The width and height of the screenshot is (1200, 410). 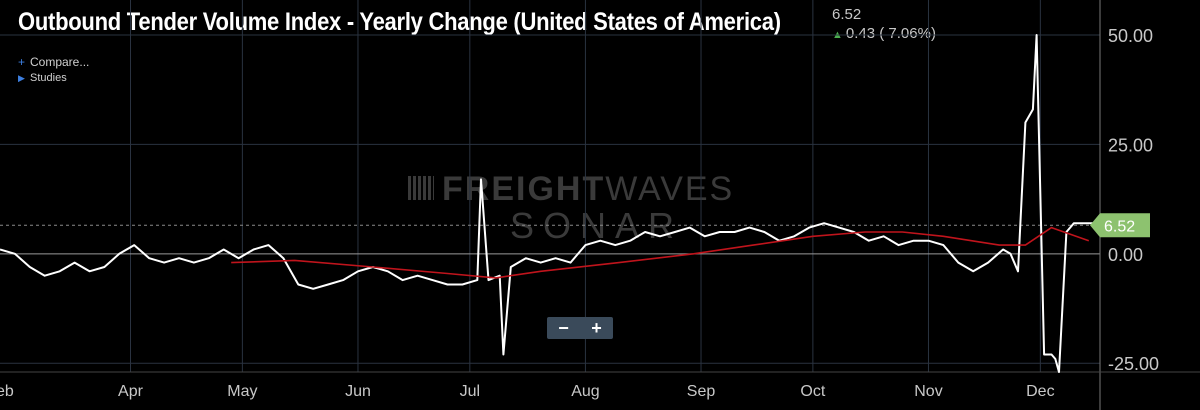 I want to click on studies-label: Studies, so click(x=48, y=78).